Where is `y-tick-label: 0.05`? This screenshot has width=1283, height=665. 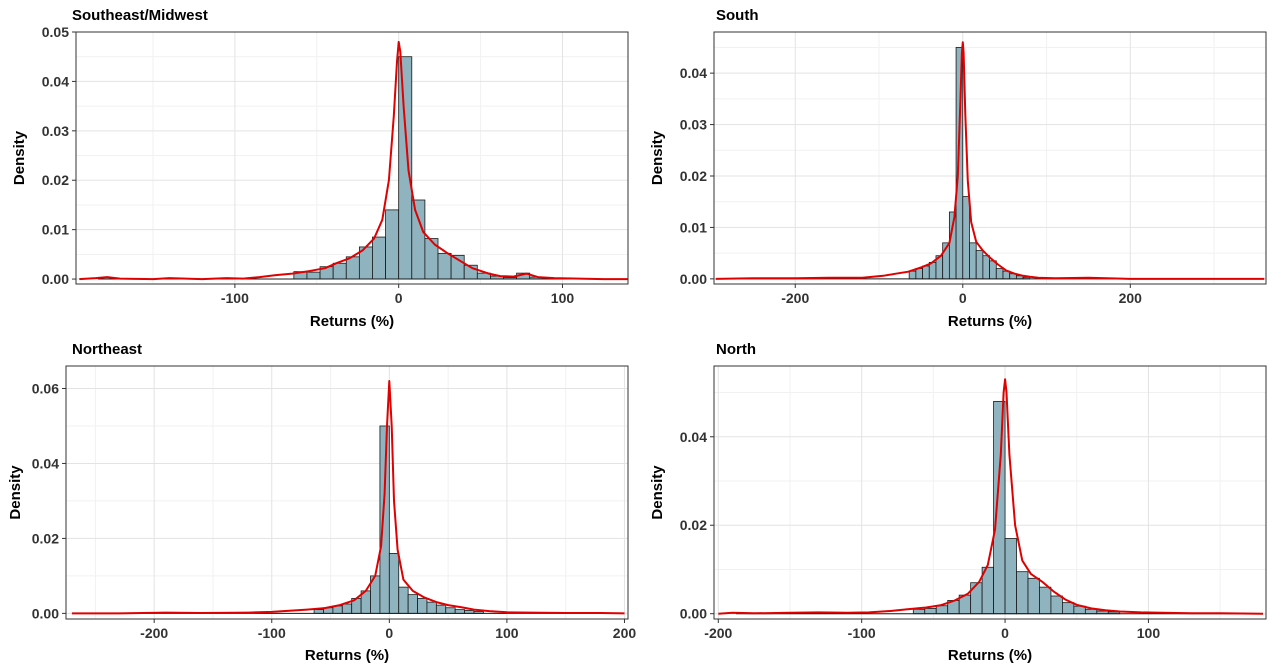
y-tick-label: 0.05 is located at coordinates (55, 32).